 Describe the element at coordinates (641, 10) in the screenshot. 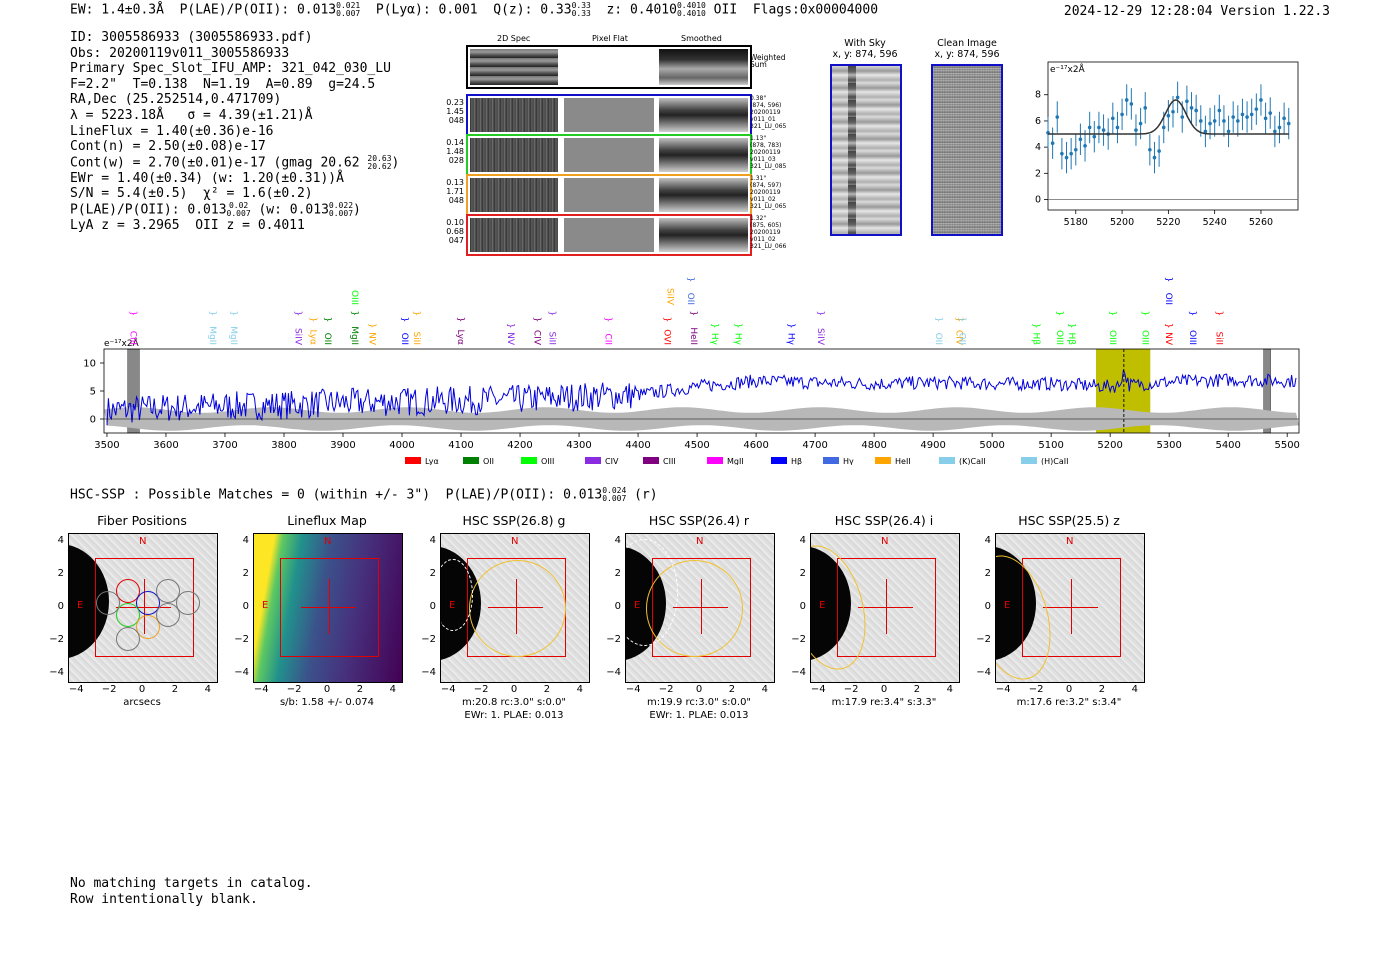

I see `header-z: z: 0.4010` at that location.